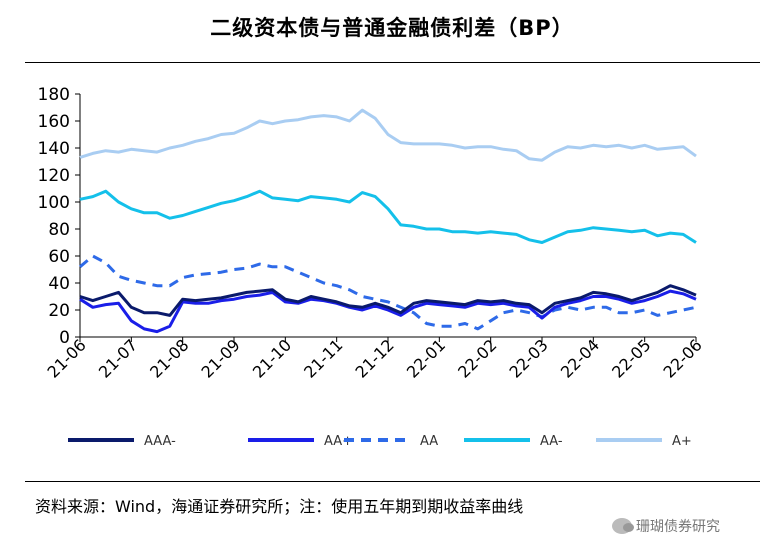 This screenshot has width=784, height=556. Describe the element at coordinates (221, 358) in the screenshot. I see `x-tick-label: 21-09` at that location.